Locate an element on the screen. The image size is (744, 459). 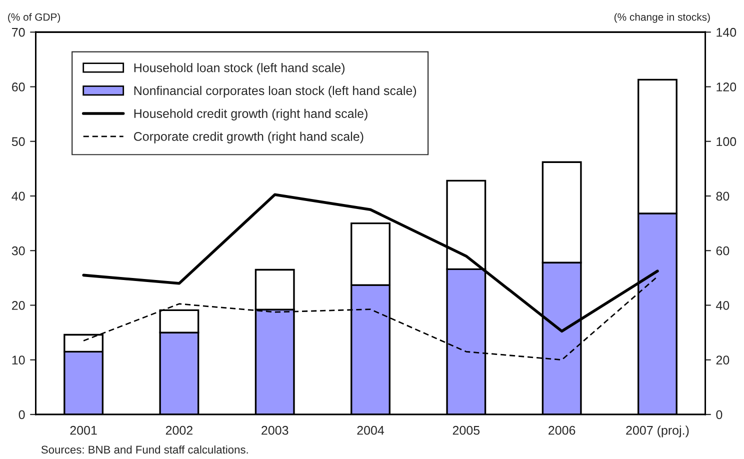
y-axis-title: (% of GDP) is located at coordinates (34, 18).